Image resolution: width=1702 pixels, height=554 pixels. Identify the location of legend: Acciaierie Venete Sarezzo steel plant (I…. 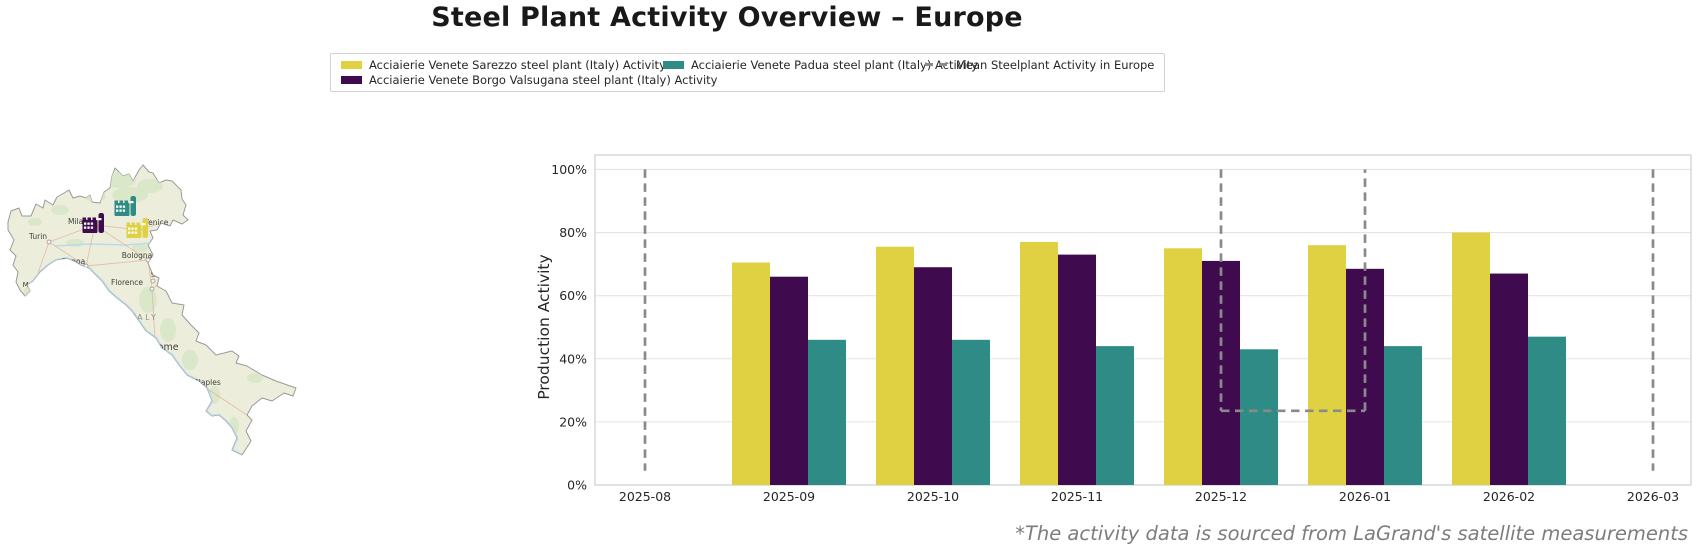
(748, 72).